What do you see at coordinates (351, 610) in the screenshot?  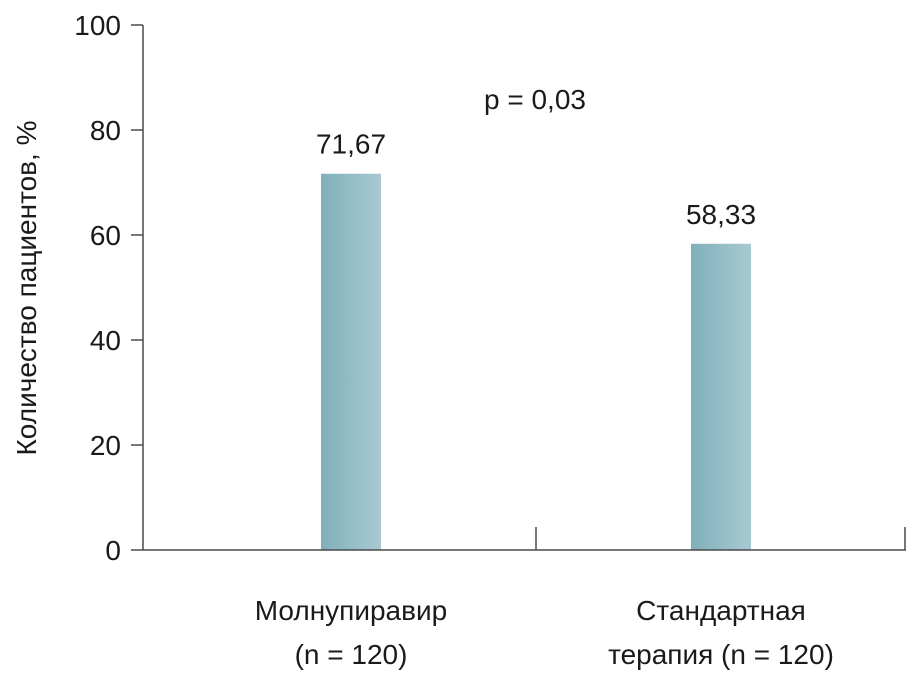 I see `x-category-label: Молнупиравир` at bounding box center [351, 610].